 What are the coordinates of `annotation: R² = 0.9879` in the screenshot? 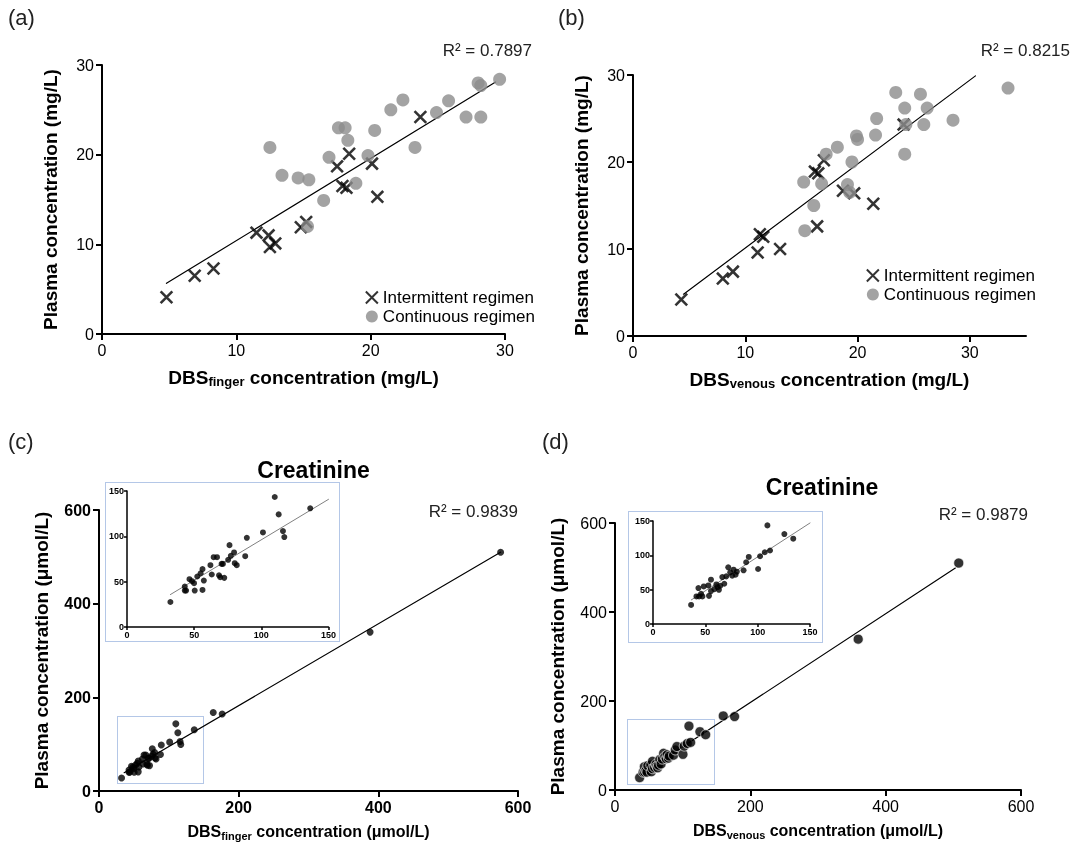 It's located at (983, 514).